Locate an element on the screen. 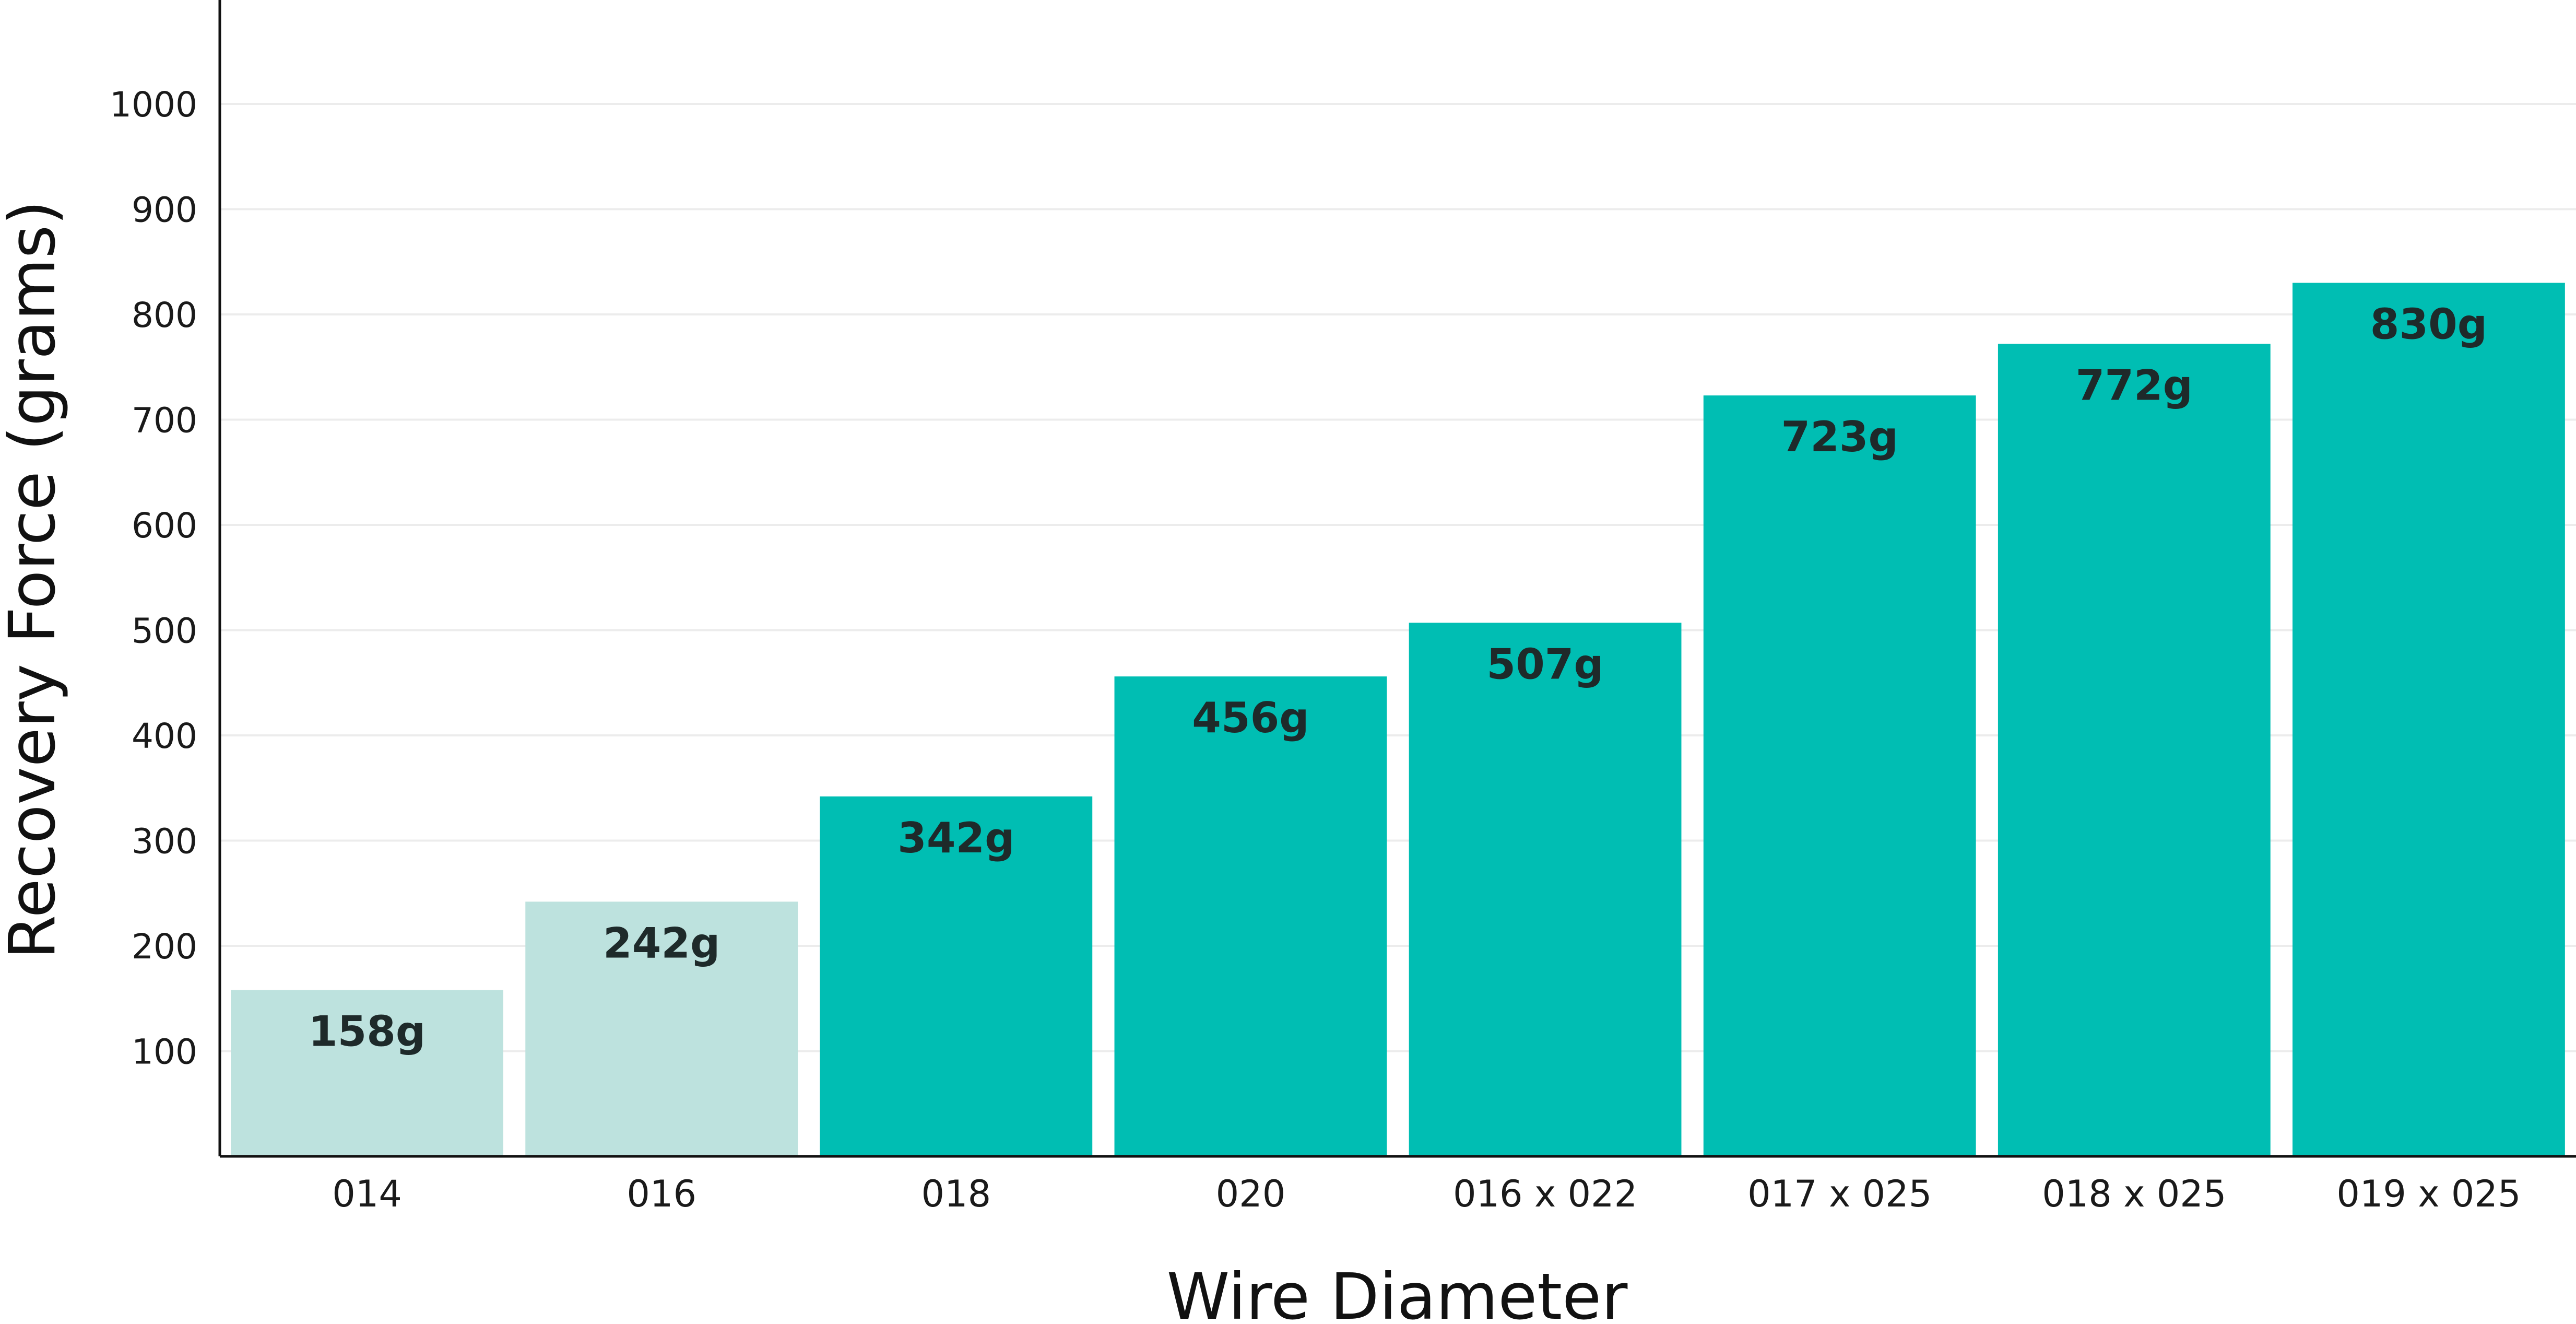  y-tick-label-400: 400 is located at coordinates (164, 736).